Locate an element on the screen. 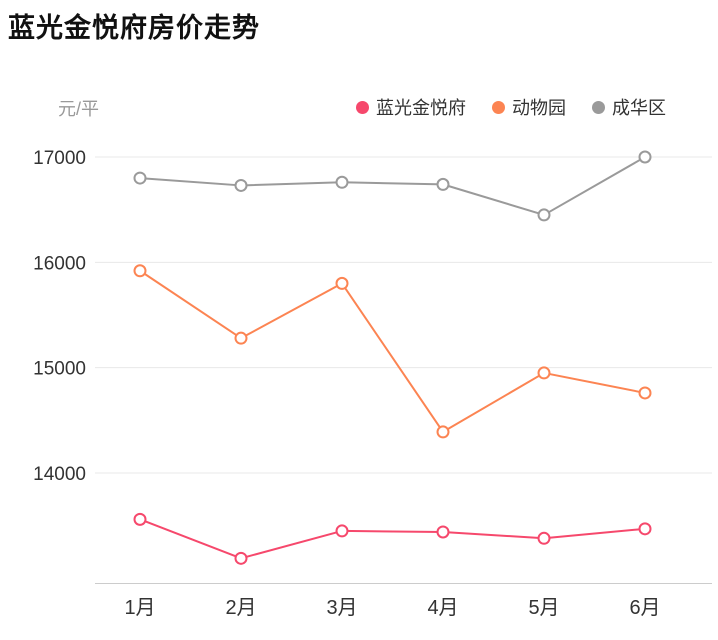  legend-item-1: 蓝光金悦府 is located at coordinates (411, 107).